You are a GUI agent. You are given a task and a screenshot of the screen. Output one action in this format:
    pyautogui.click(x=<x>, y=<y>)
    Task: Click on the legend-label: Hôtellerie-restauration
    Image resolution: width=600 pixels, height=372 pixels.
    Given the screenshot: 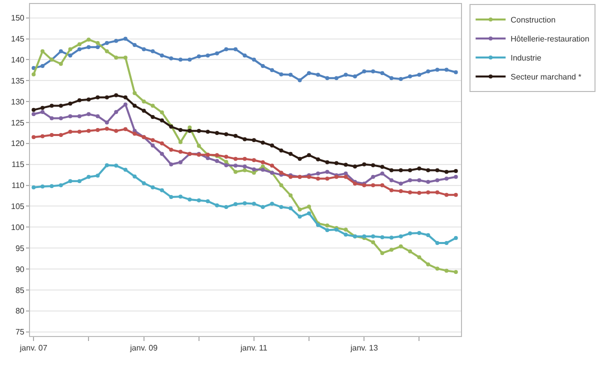 What is the action you would take?
    pyautogui.click(x=550, y=39)
    